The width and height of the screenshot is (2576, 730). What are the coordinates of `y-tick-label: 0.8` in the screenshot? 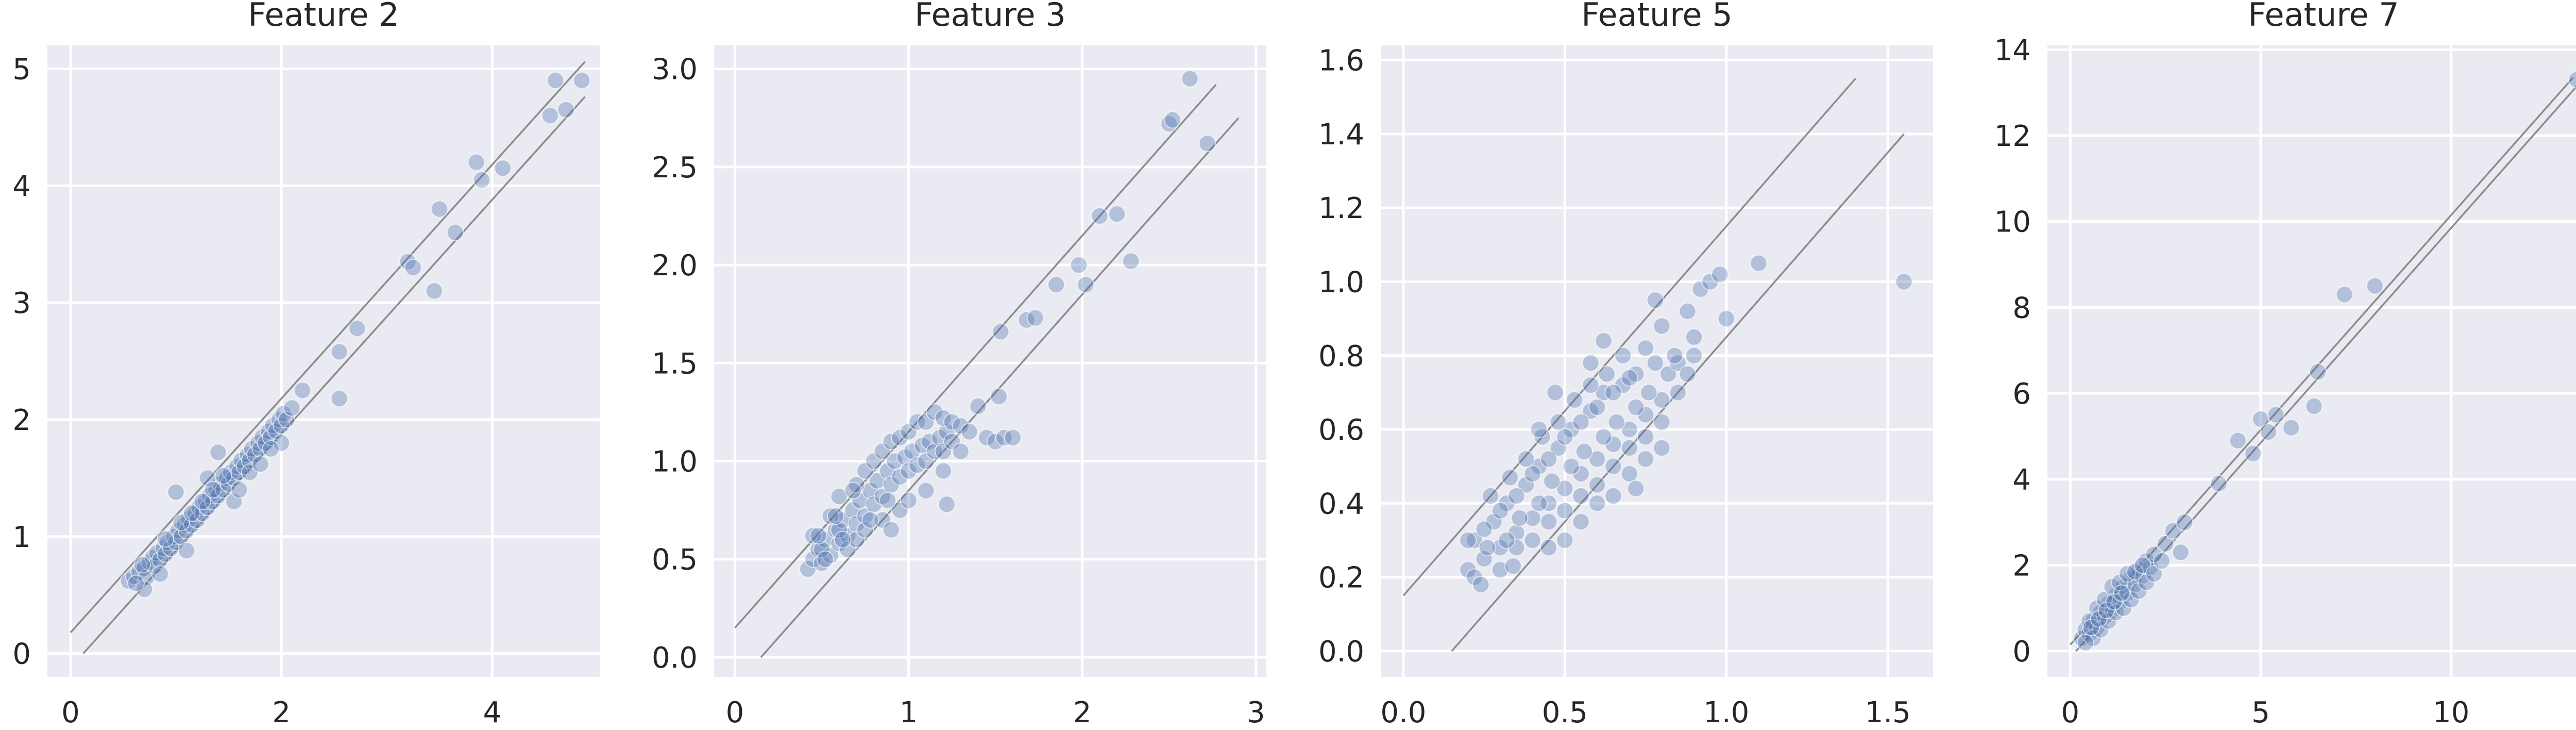 It's located at (1341, 356).